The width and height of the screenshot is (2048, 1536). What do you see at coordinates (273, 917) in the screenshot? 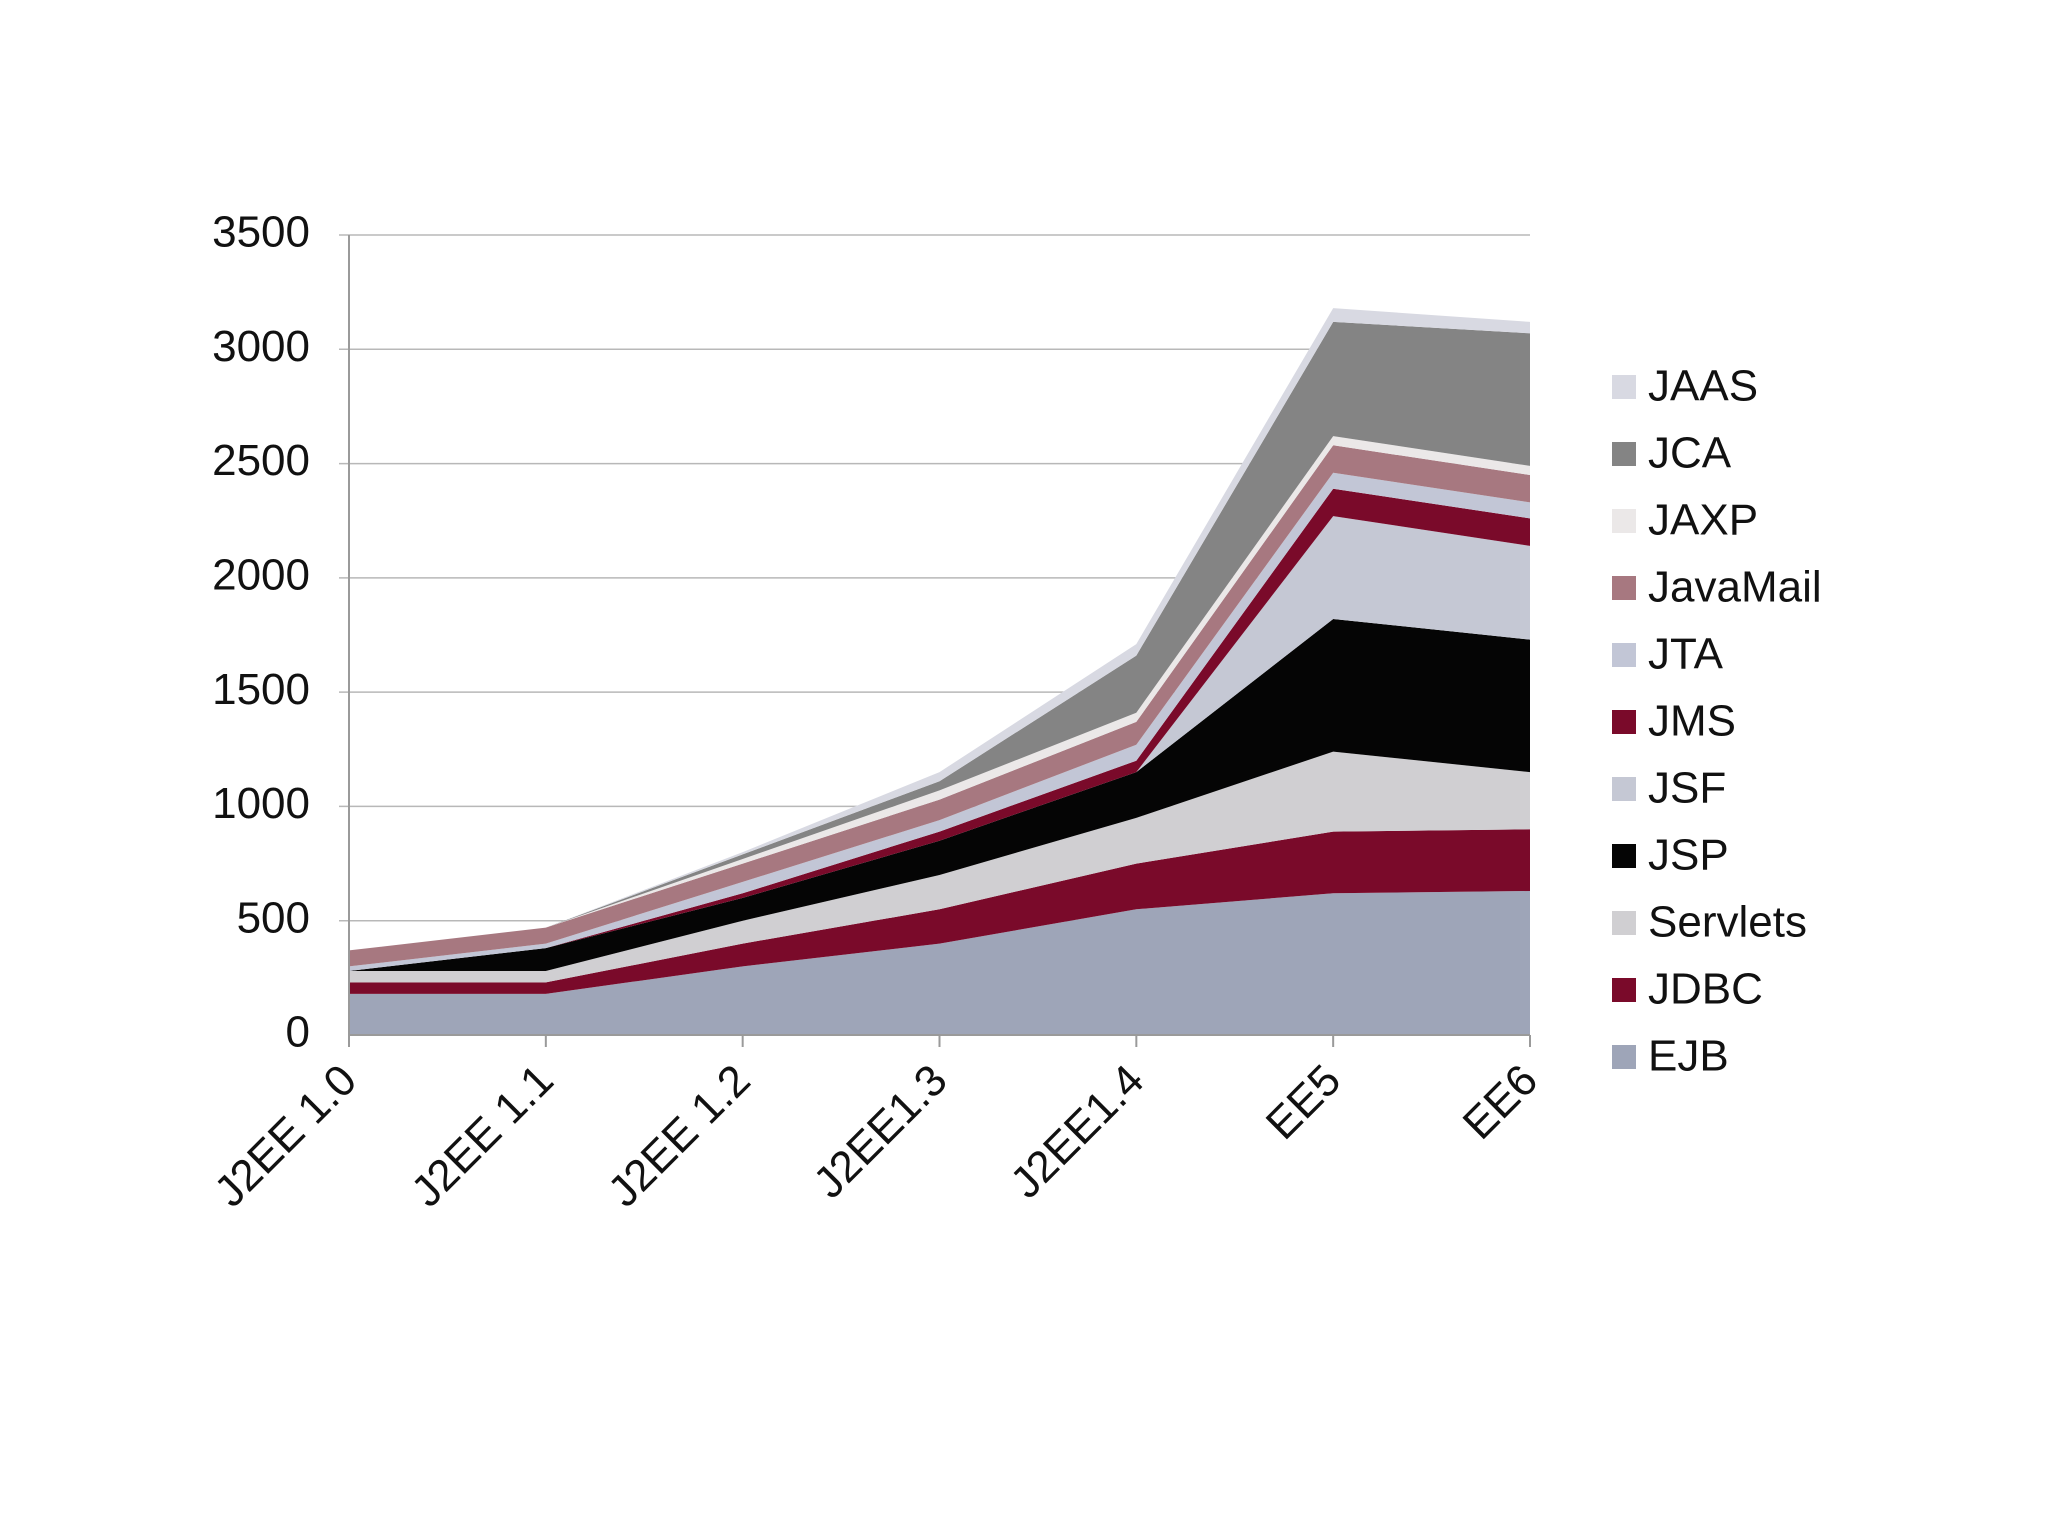
I see `y-tick-label-500: 500` at bounding box center [273, 917].